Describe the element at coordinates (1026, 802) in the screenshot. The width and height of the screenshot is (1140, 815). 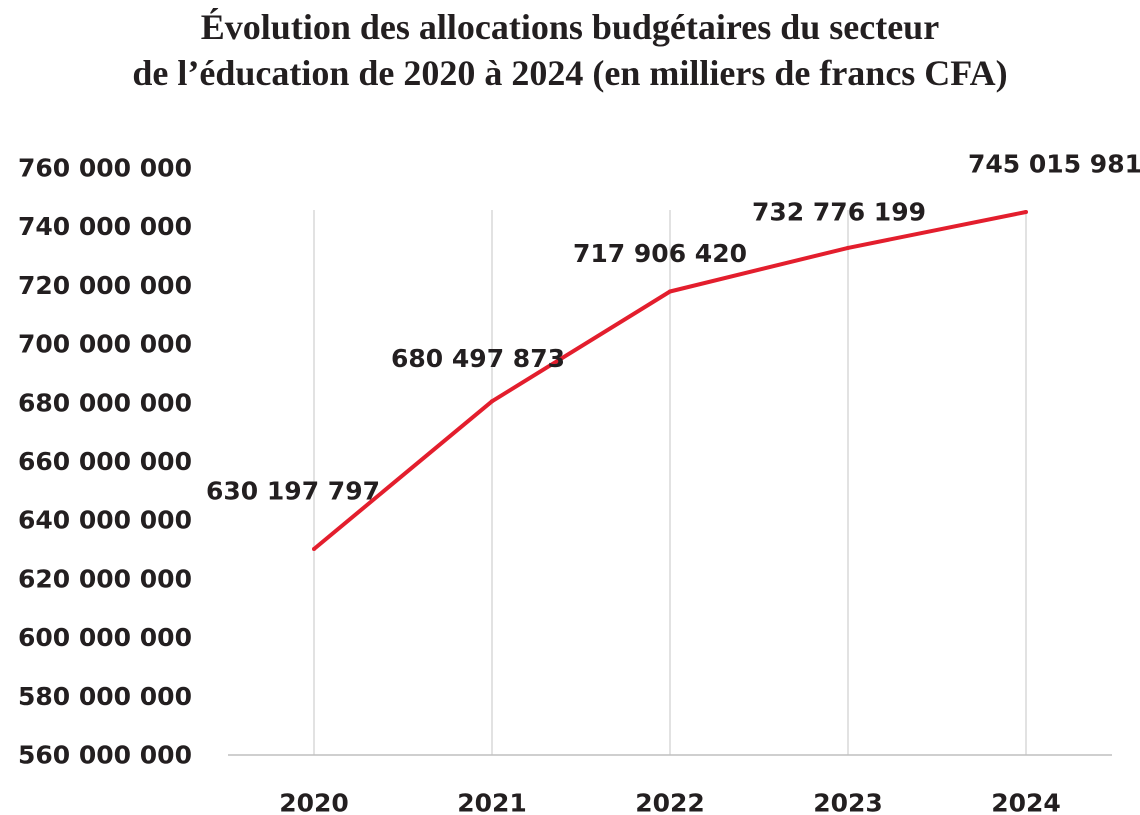
I see `x-tick-label: 2024` at that location.